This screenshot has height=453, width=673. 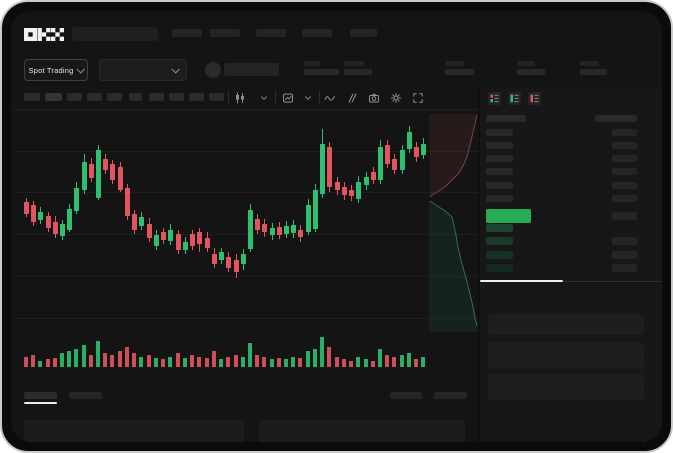 I want to click on orderbook-asks-icon, so click(x=534, y=98).